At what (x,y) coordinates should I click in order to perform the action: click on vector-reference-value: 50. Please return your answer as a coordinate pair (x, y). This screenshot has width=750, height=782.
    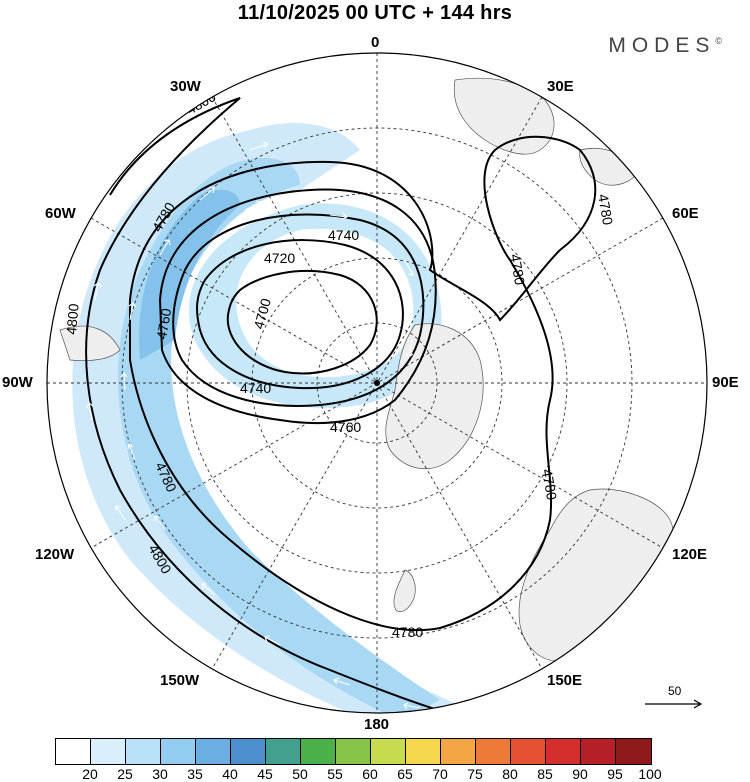
    Looking at the image, I should click on (675, 691).